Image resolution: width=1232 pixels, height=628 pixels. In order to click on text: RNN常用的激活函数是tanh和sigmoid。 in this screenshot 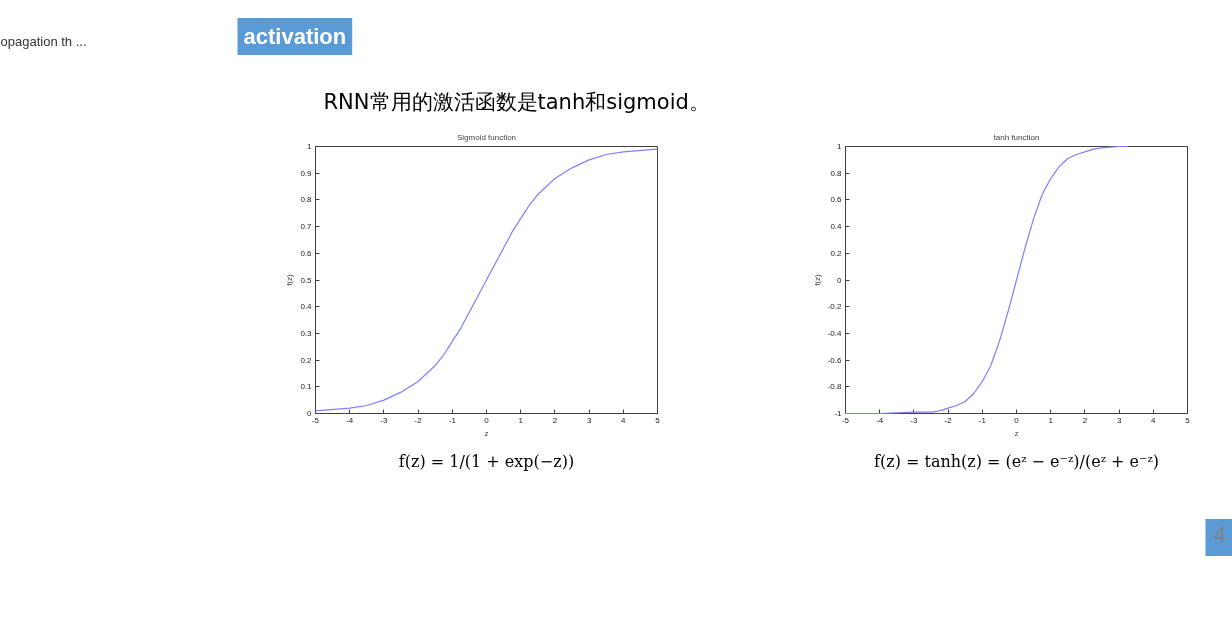, I will do `click(516, 101)`.